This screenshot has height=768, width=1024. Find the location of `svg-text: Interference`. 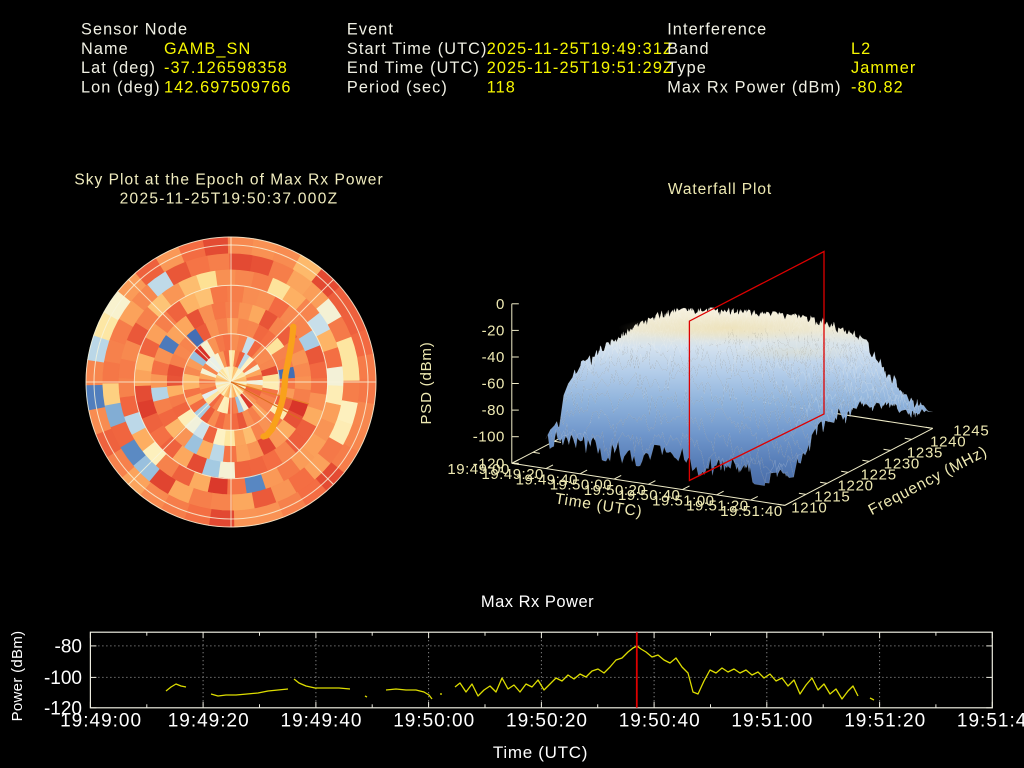

svg-text: Interference is located at coordinates (717, 30).